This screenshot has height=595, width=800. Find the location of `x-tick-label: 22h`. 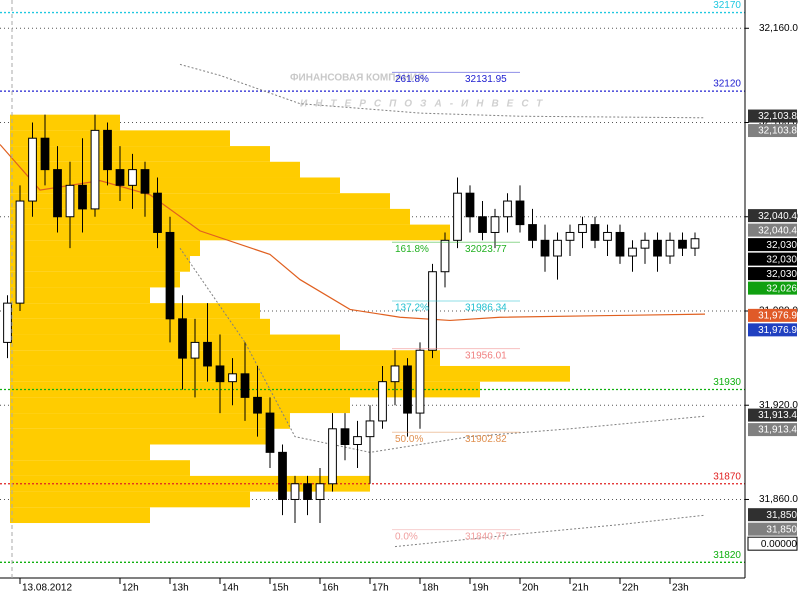

x-tick-label: 22h is located at coordinates (630, 588).